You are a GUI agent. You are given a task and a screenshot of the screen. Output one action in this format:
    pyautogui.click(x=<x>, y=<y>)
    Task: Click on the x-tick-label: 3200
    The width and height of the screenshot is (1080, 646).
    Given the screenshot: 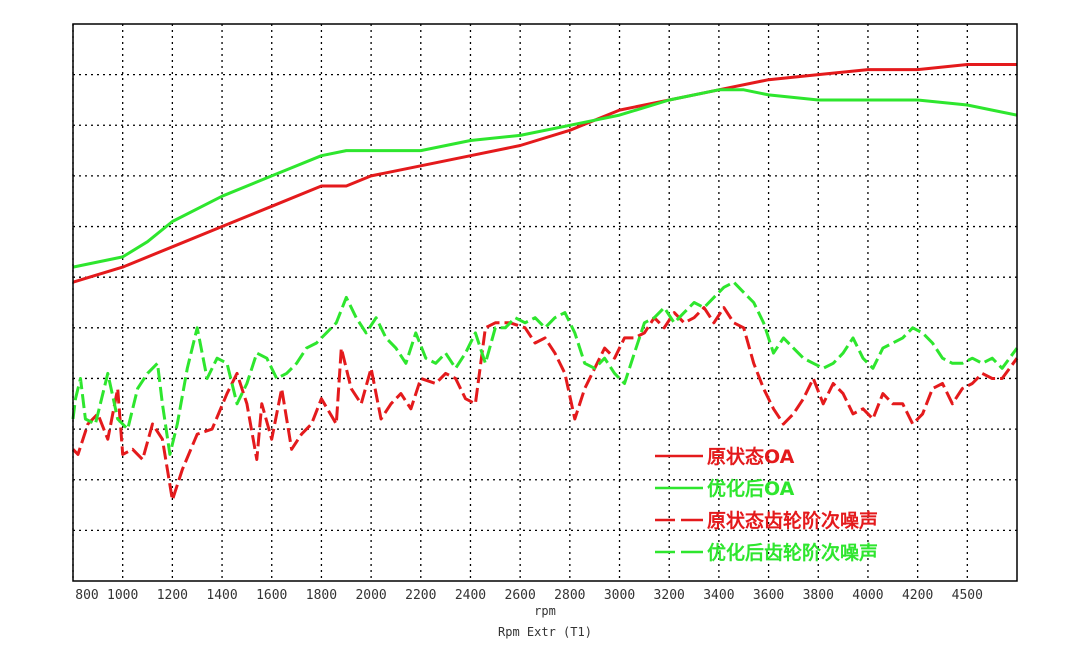 What is the action you would take?
    pyautogui.click(x=669, y=595)
    